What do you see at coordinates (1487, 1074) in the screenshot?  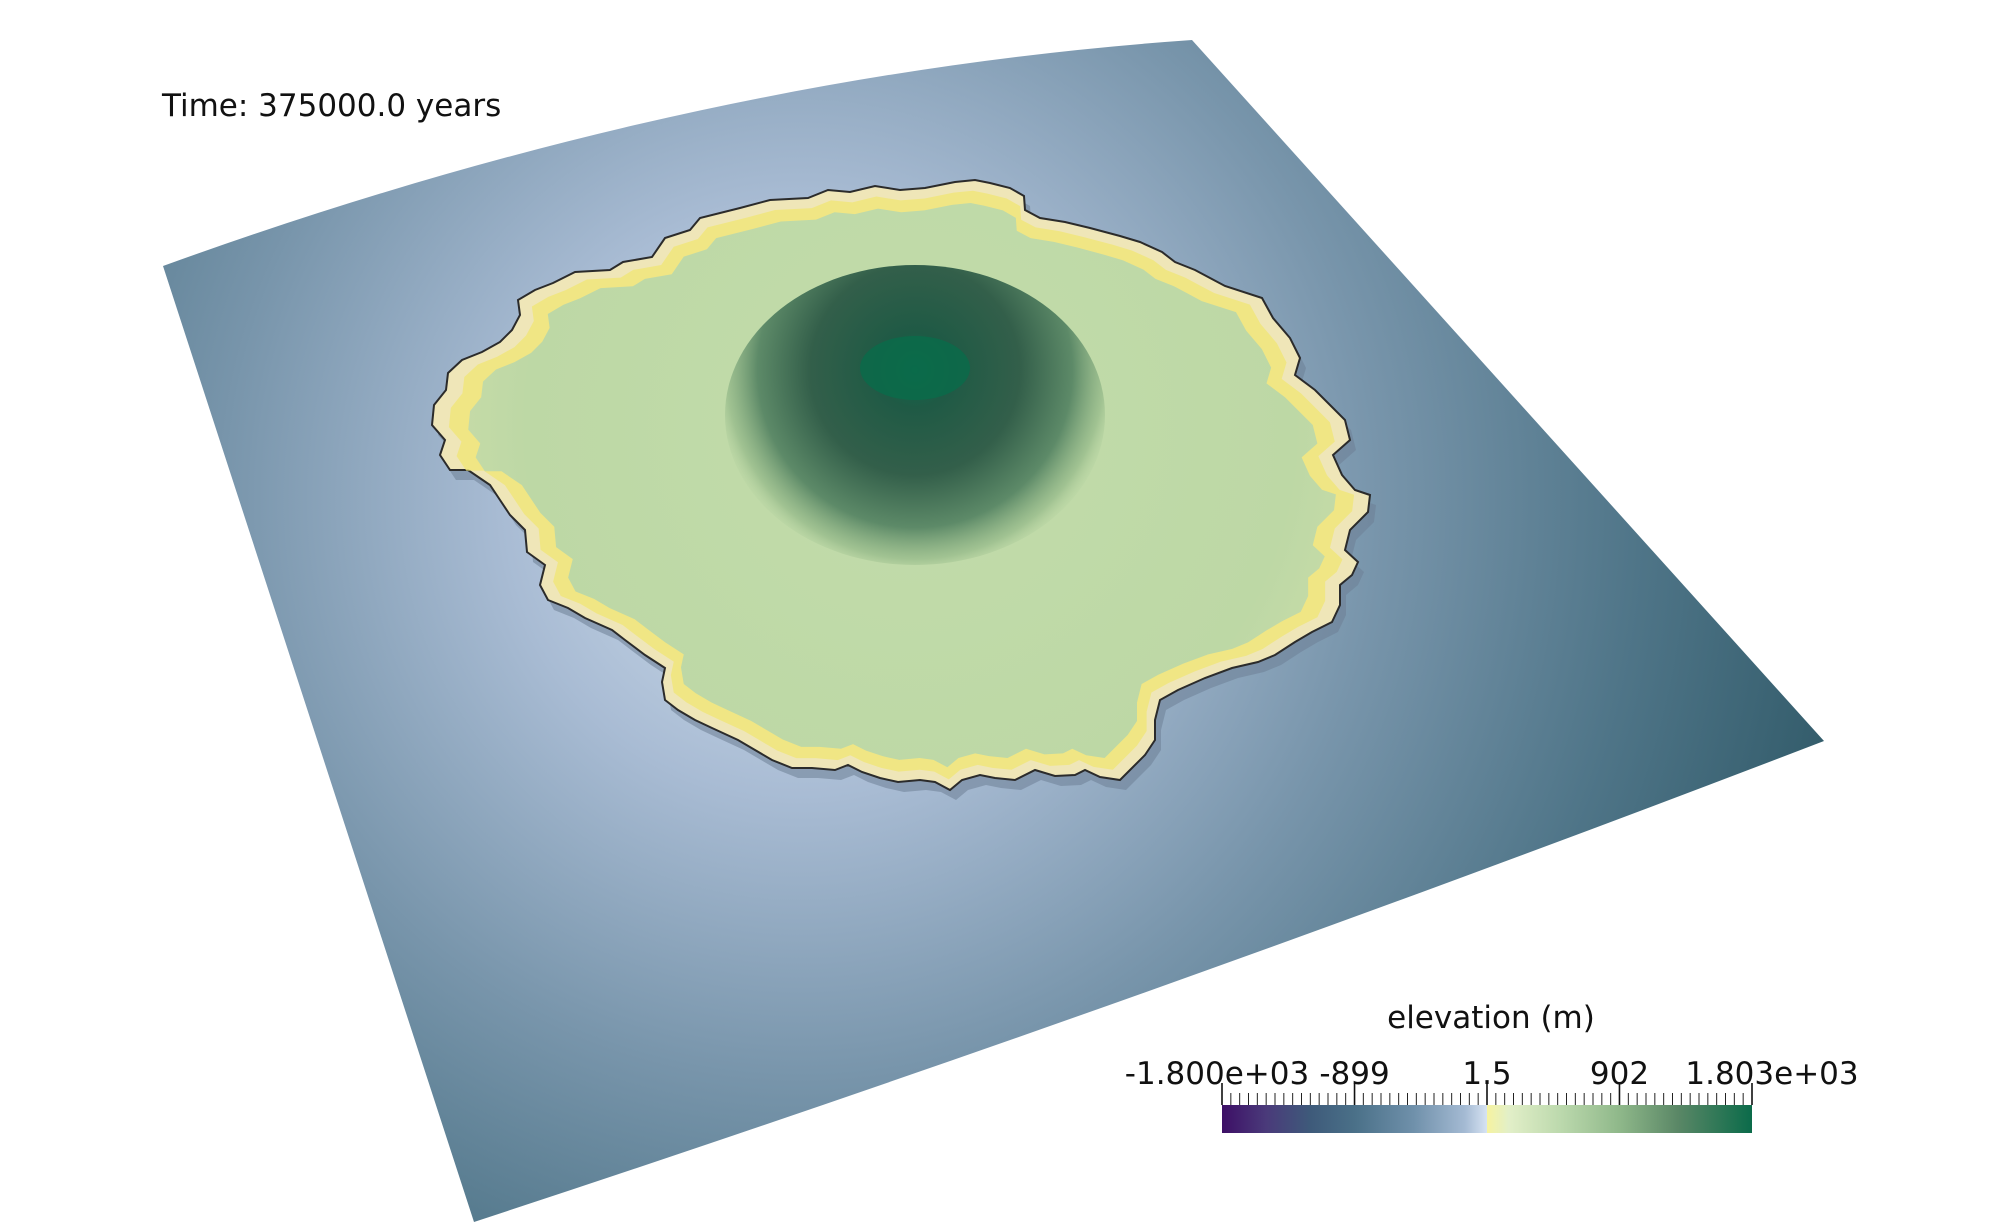 I see `colorbar-tick-label: 1.5` at bounding box center [1487, 1074].